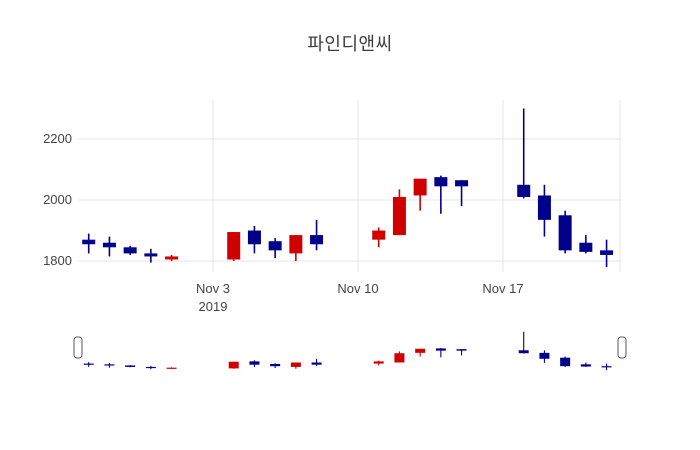 This screenshot has width=700, height=450. I want to click on x-tick-label: Nov 3 2019, so click(213, 298).